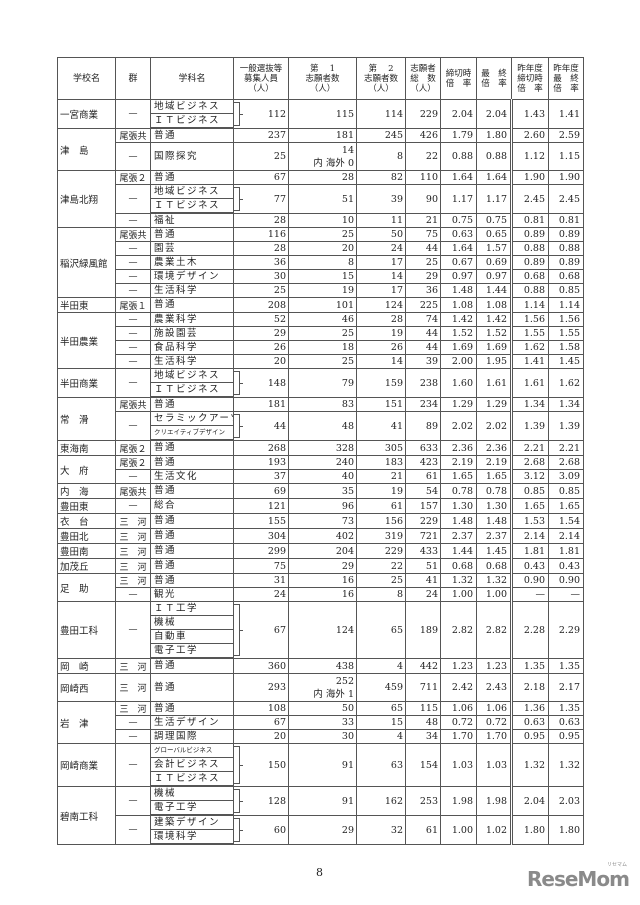  What do you see at coordinates (423, 383) in the screenshot?
I see `total-applicants-cell: 238` at bounding box center [423, 383].